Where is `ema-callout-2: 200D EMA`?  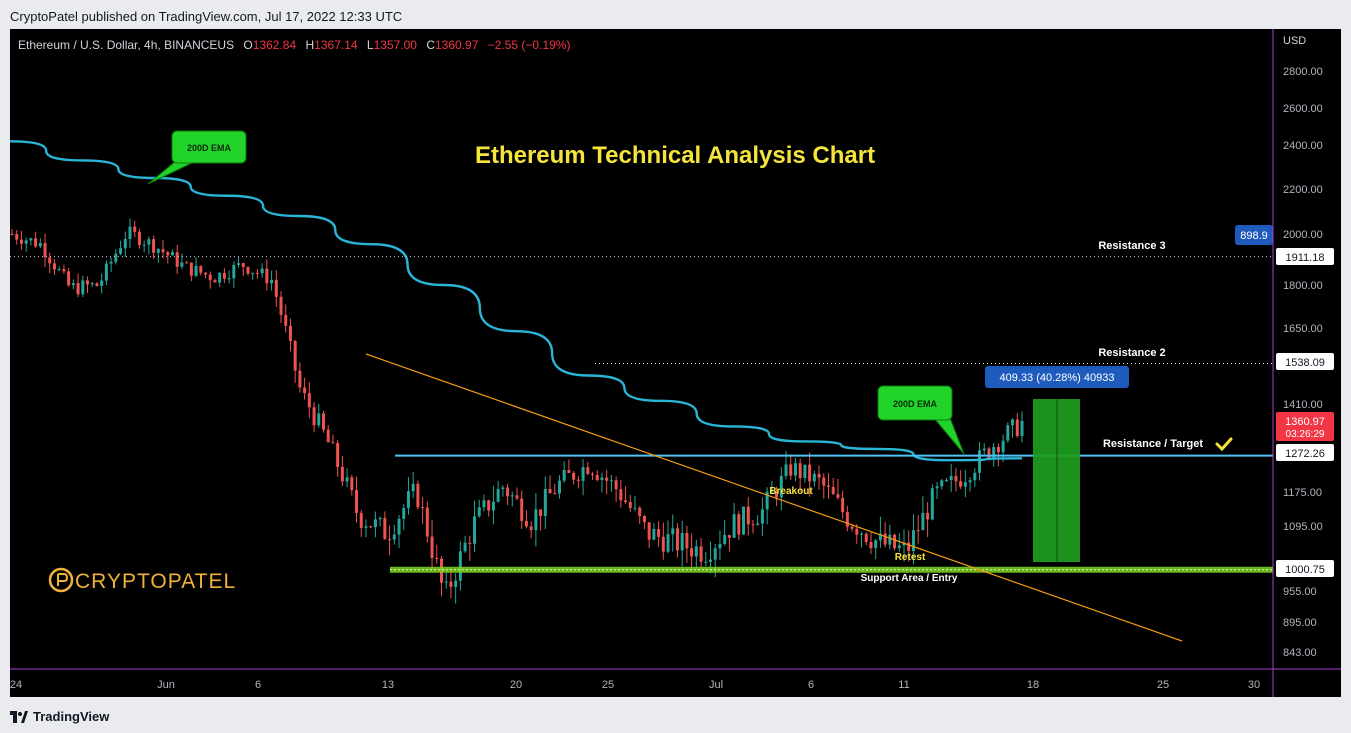
ema-callout-2: 200D EMA is located at coordinates (921, 420).